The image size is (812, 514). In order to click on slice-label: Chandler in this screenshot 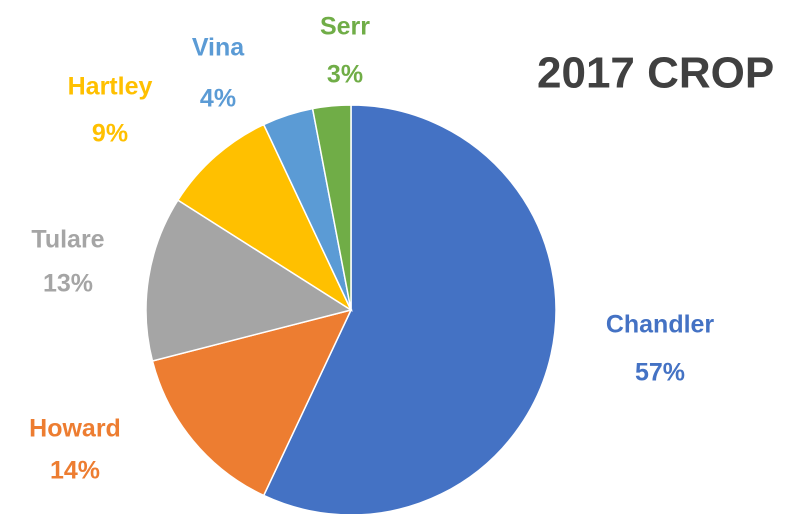, I will do `click(660, 325)`.